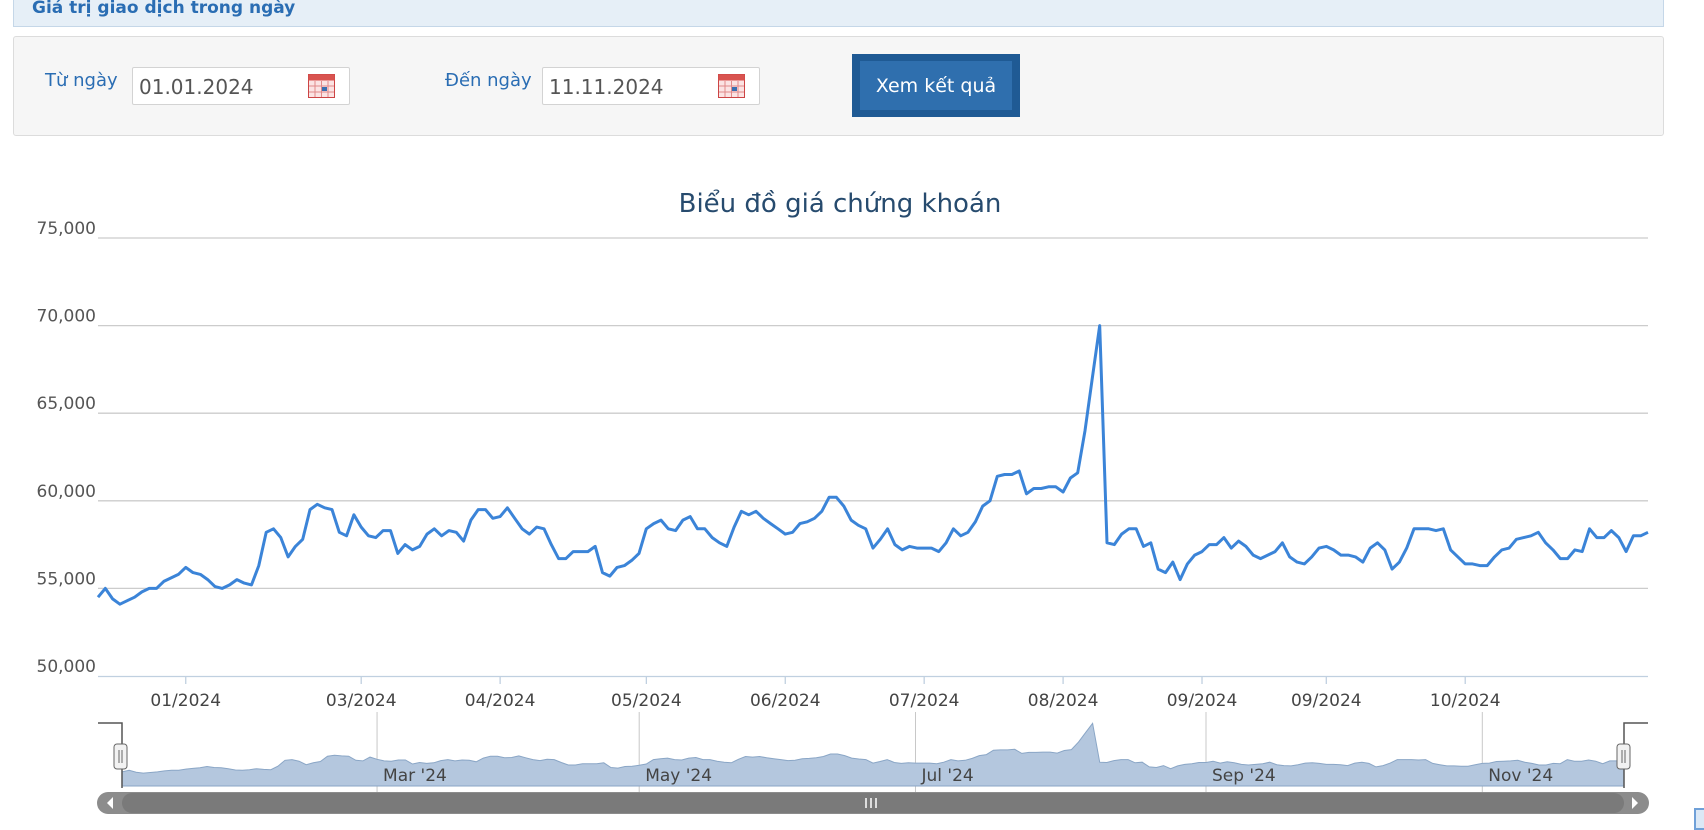  I want to click on scroll-left-arrow-icon, so click(110, 803).